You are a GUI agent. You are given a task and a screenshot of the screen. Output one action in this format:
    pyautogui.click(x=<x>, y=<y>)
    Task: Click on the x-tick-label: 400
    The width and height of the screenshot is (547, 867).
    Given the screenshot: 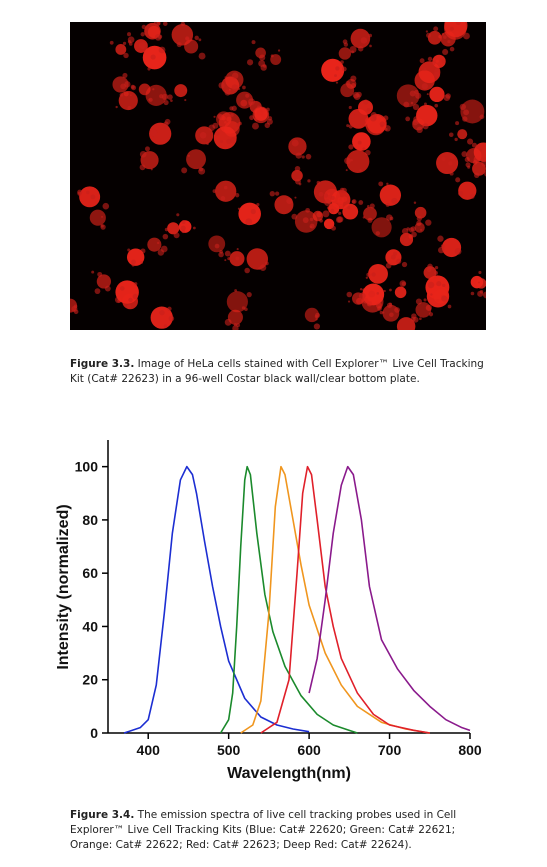 What is the action you would take?
    pyautogui.click(x=149, y=750)
    